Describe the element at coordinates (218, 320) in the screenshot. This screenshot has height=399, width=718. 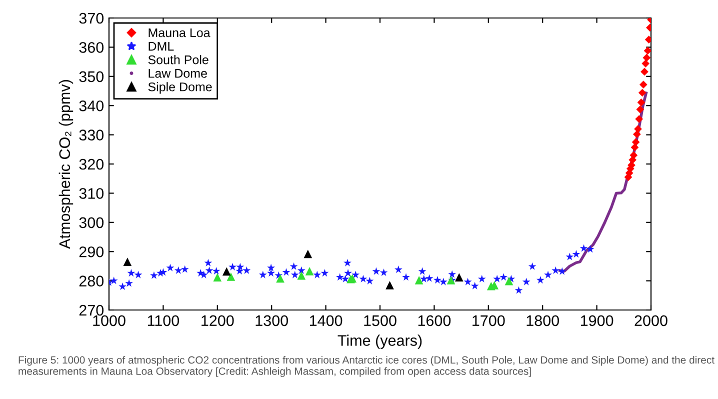
I see `x-tick-label: 1200` at that location.